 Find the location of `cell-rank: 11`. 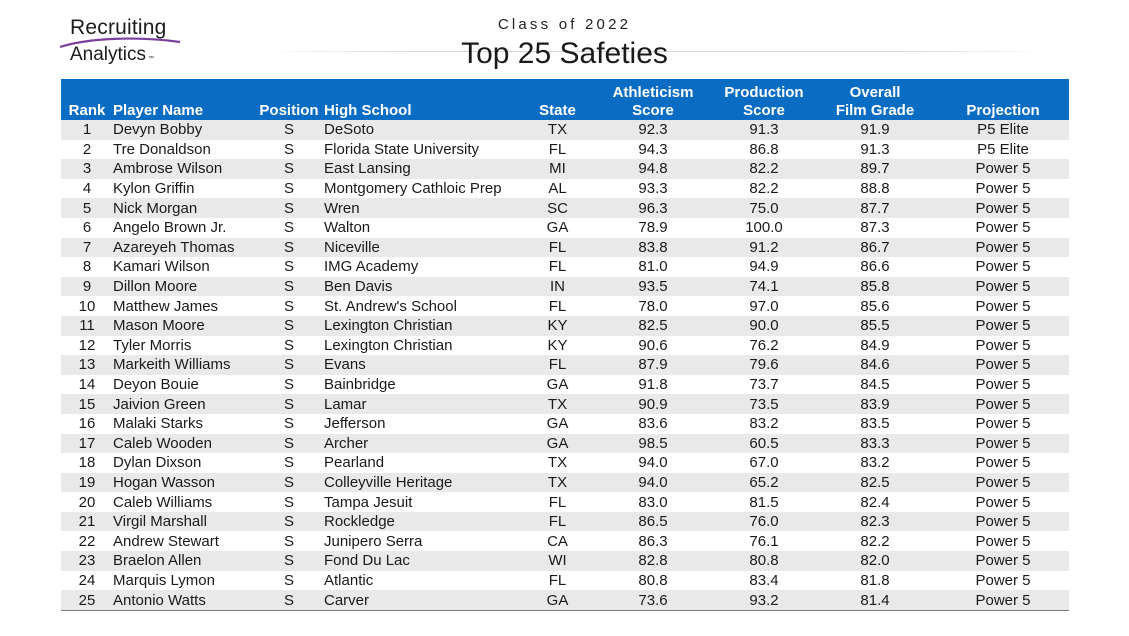

cell-rank: 11 is located at coordinates (87, 326).